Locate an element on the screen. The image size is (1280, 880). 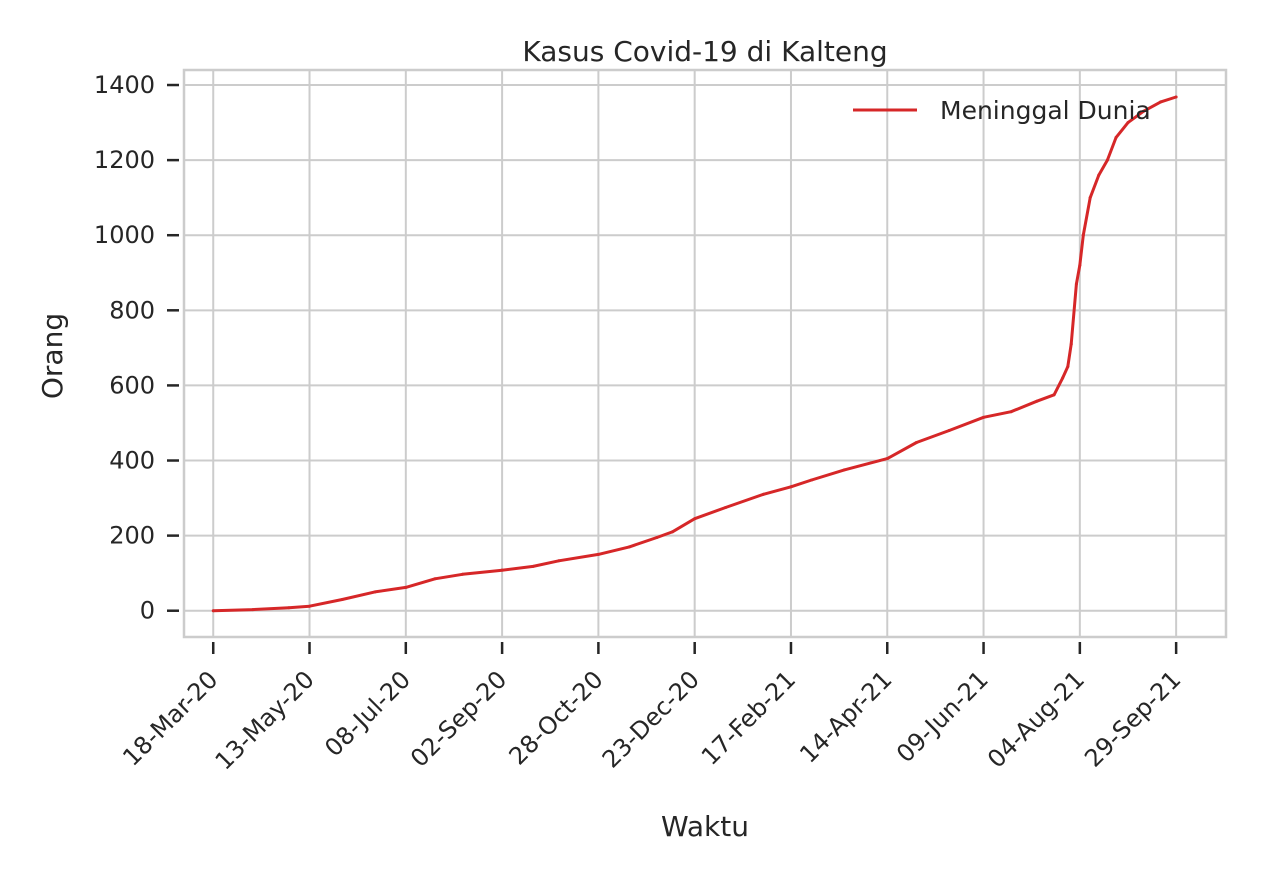
x-tick-label: 09-Jun-21 is located at coordinates (942, 716).